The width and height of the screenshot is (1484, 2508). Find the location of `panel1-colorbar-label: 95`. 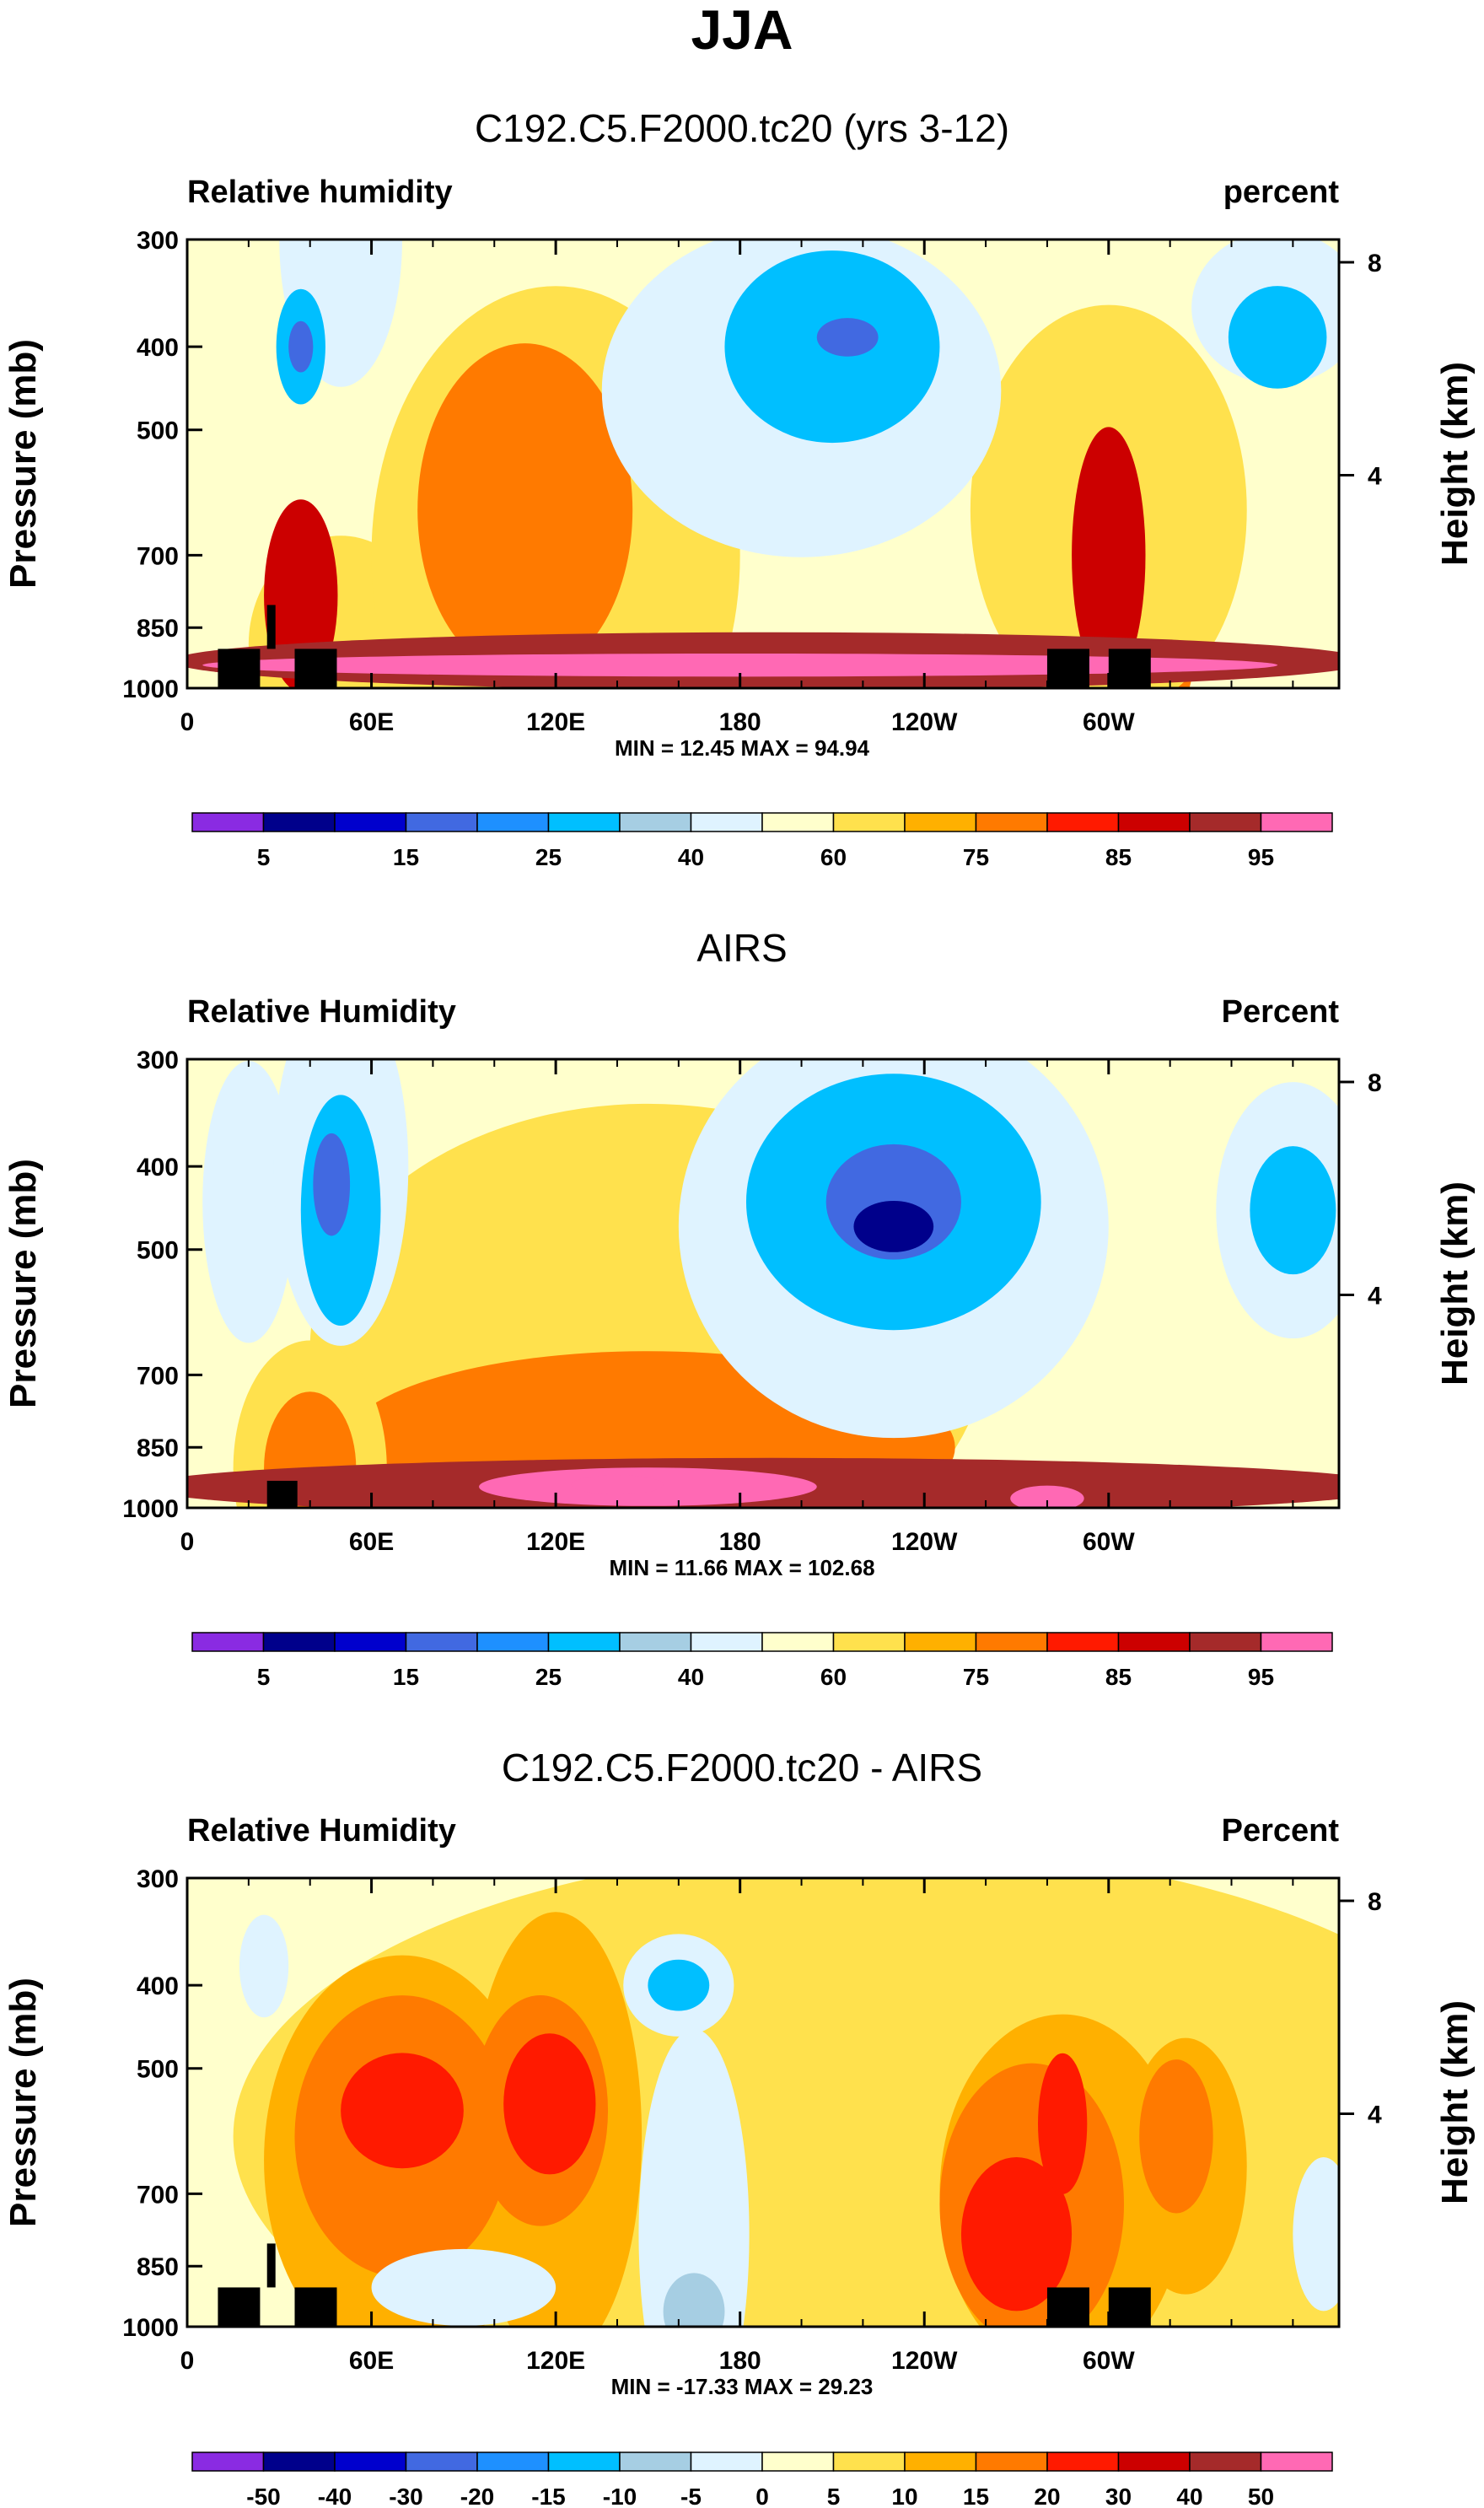

panel1-colorbar-label: 95 is located at coordinates (1261, 857).